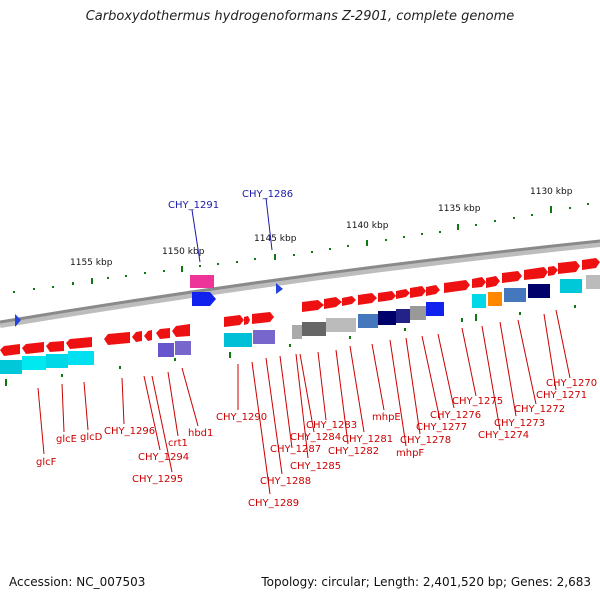 The height and width of the screenshot is (600, 600). What do you see at coordinates (441, 427) in the screenshot?
I see `gene-label-chy-1277: CHY_1277` at bounding box center [441, 427].